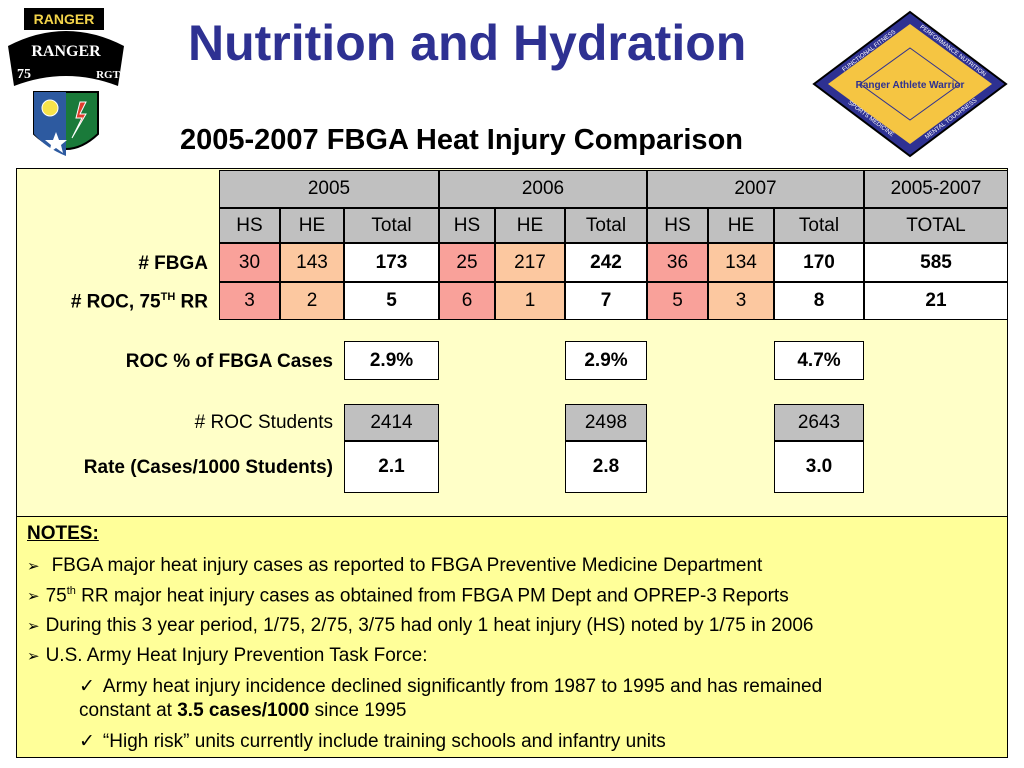 This screenshot has height=768, width=1024. Describe the element at coordinates (819, 360) in the screenshot. I see `roc-pct-2007: 4.7%` at that location.